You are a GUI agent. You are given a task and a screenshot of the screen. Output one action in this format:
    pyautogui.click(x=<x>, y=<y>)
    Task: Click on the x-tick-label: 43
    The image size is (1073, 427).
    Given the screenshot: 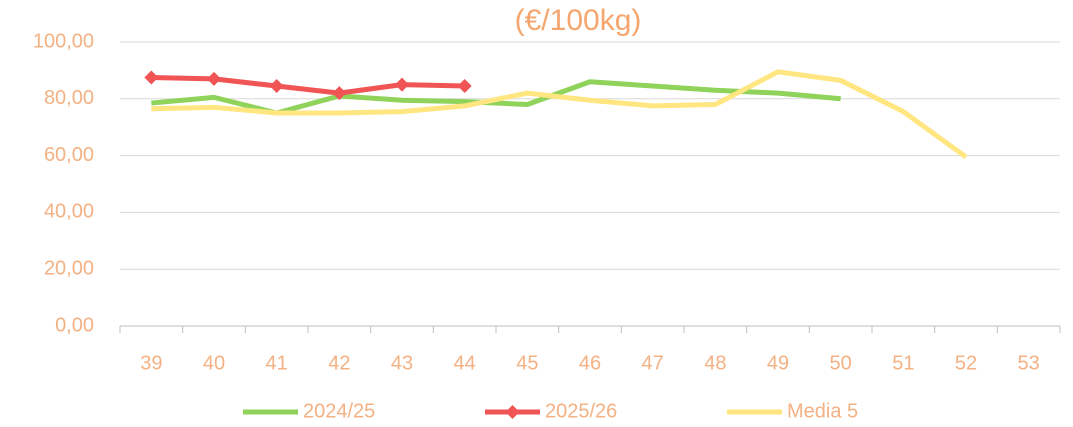 What is the action you would take?
    pyautogui.click(x=402, y=363)
    